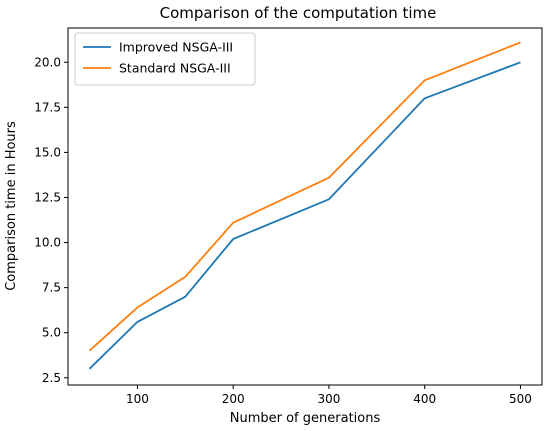 This screenshot has width=550, height=431. I want to click on y-tick-label: 2.5, so click(51, 378).